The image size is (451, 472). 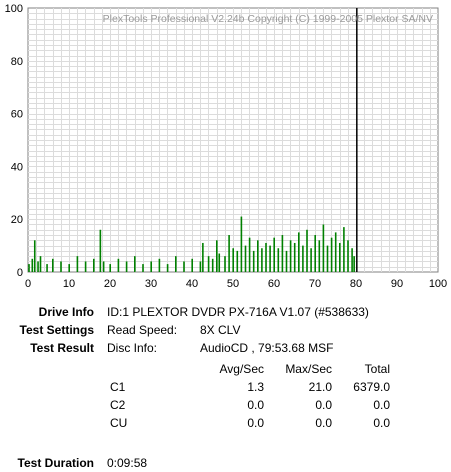 What do you see at coordinates (142, 330) in the screenshot?
I see `read-speed-label: Read Speed:` at bounding box center [142, 330].